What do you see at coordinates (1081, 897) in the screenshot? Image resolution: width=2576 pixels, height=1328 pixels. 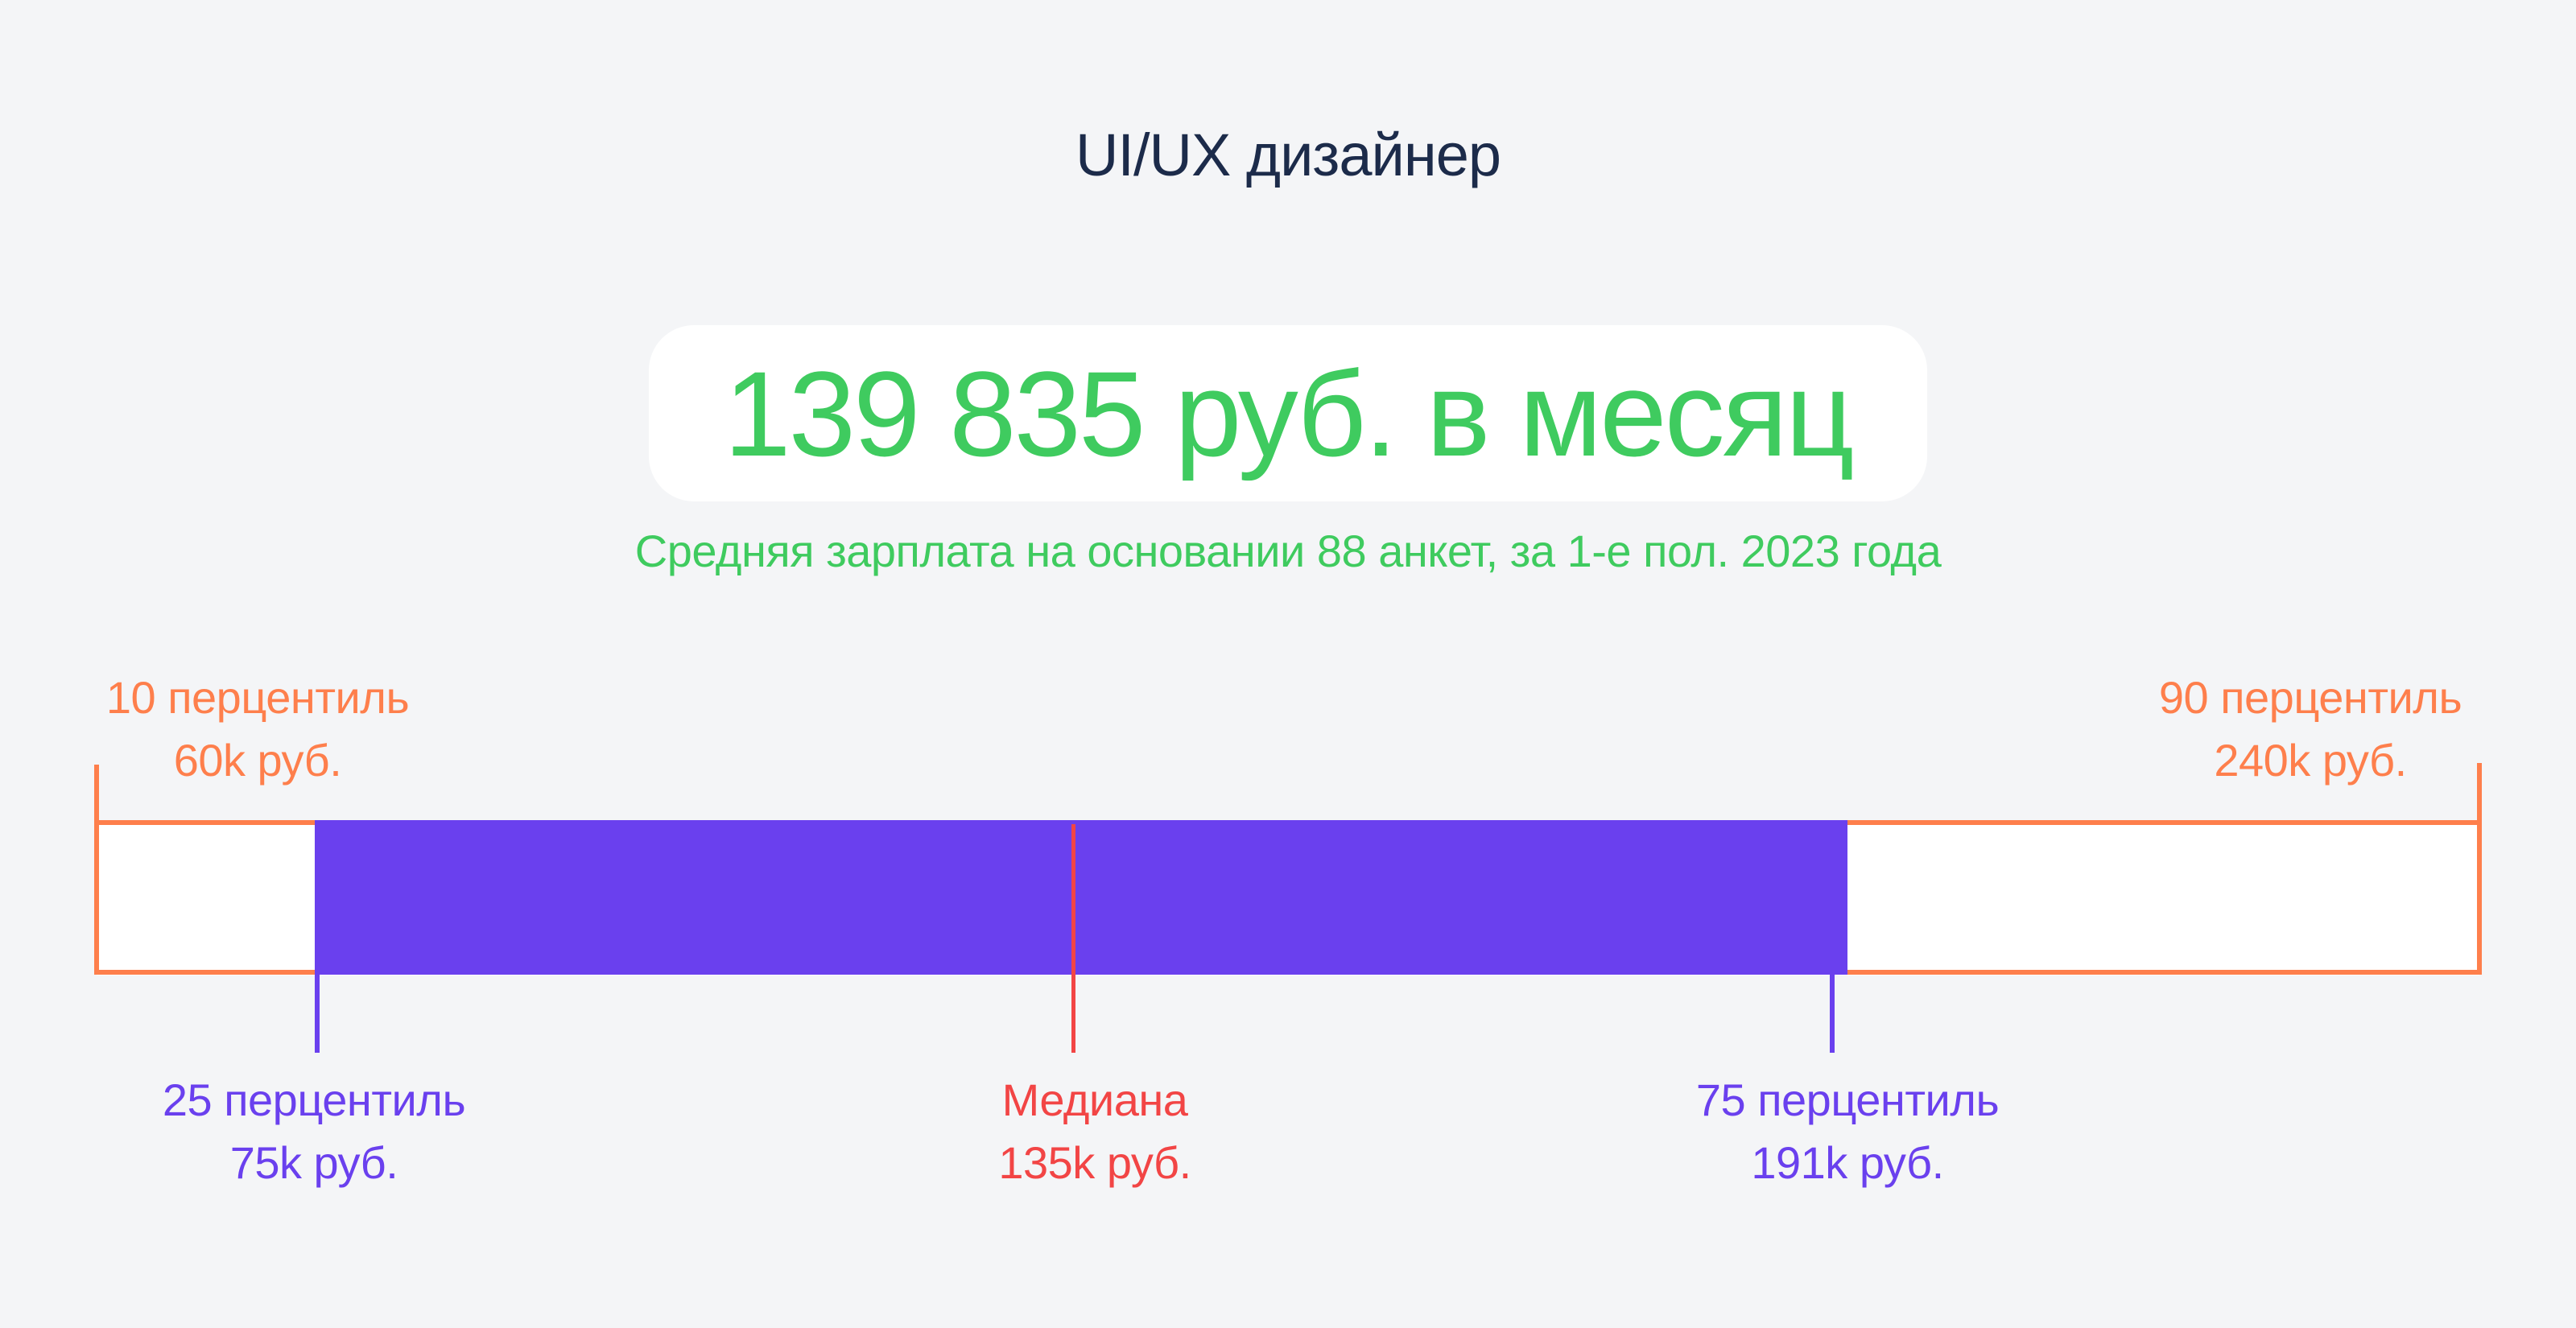 I see `interquartile-bar` at bounding box center [1081, 897].